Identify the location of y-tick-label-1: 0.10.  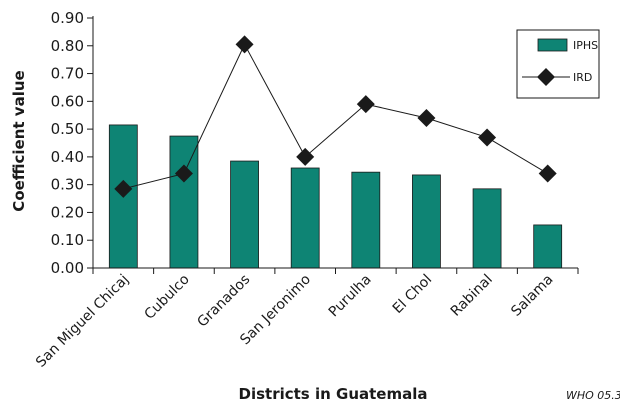
(67, 240).